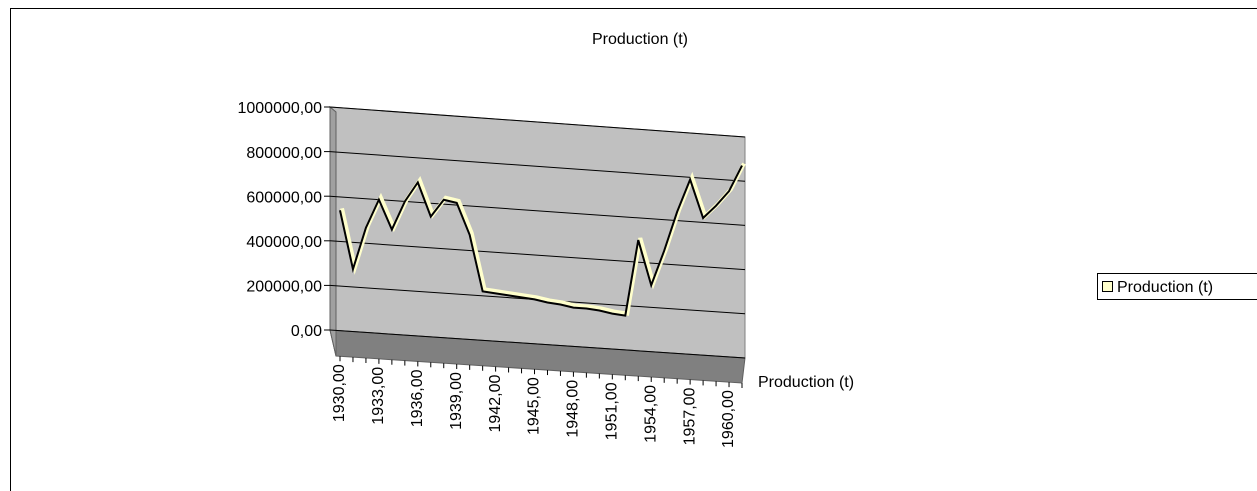  I want to click on depth-axis-label: Production (t), so click(806, 382).